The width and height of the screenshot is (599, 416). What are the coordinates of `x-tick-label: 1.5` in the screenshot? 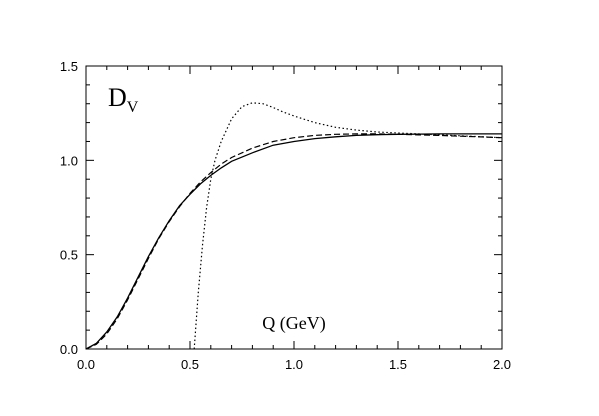 It's located at (398, 364).